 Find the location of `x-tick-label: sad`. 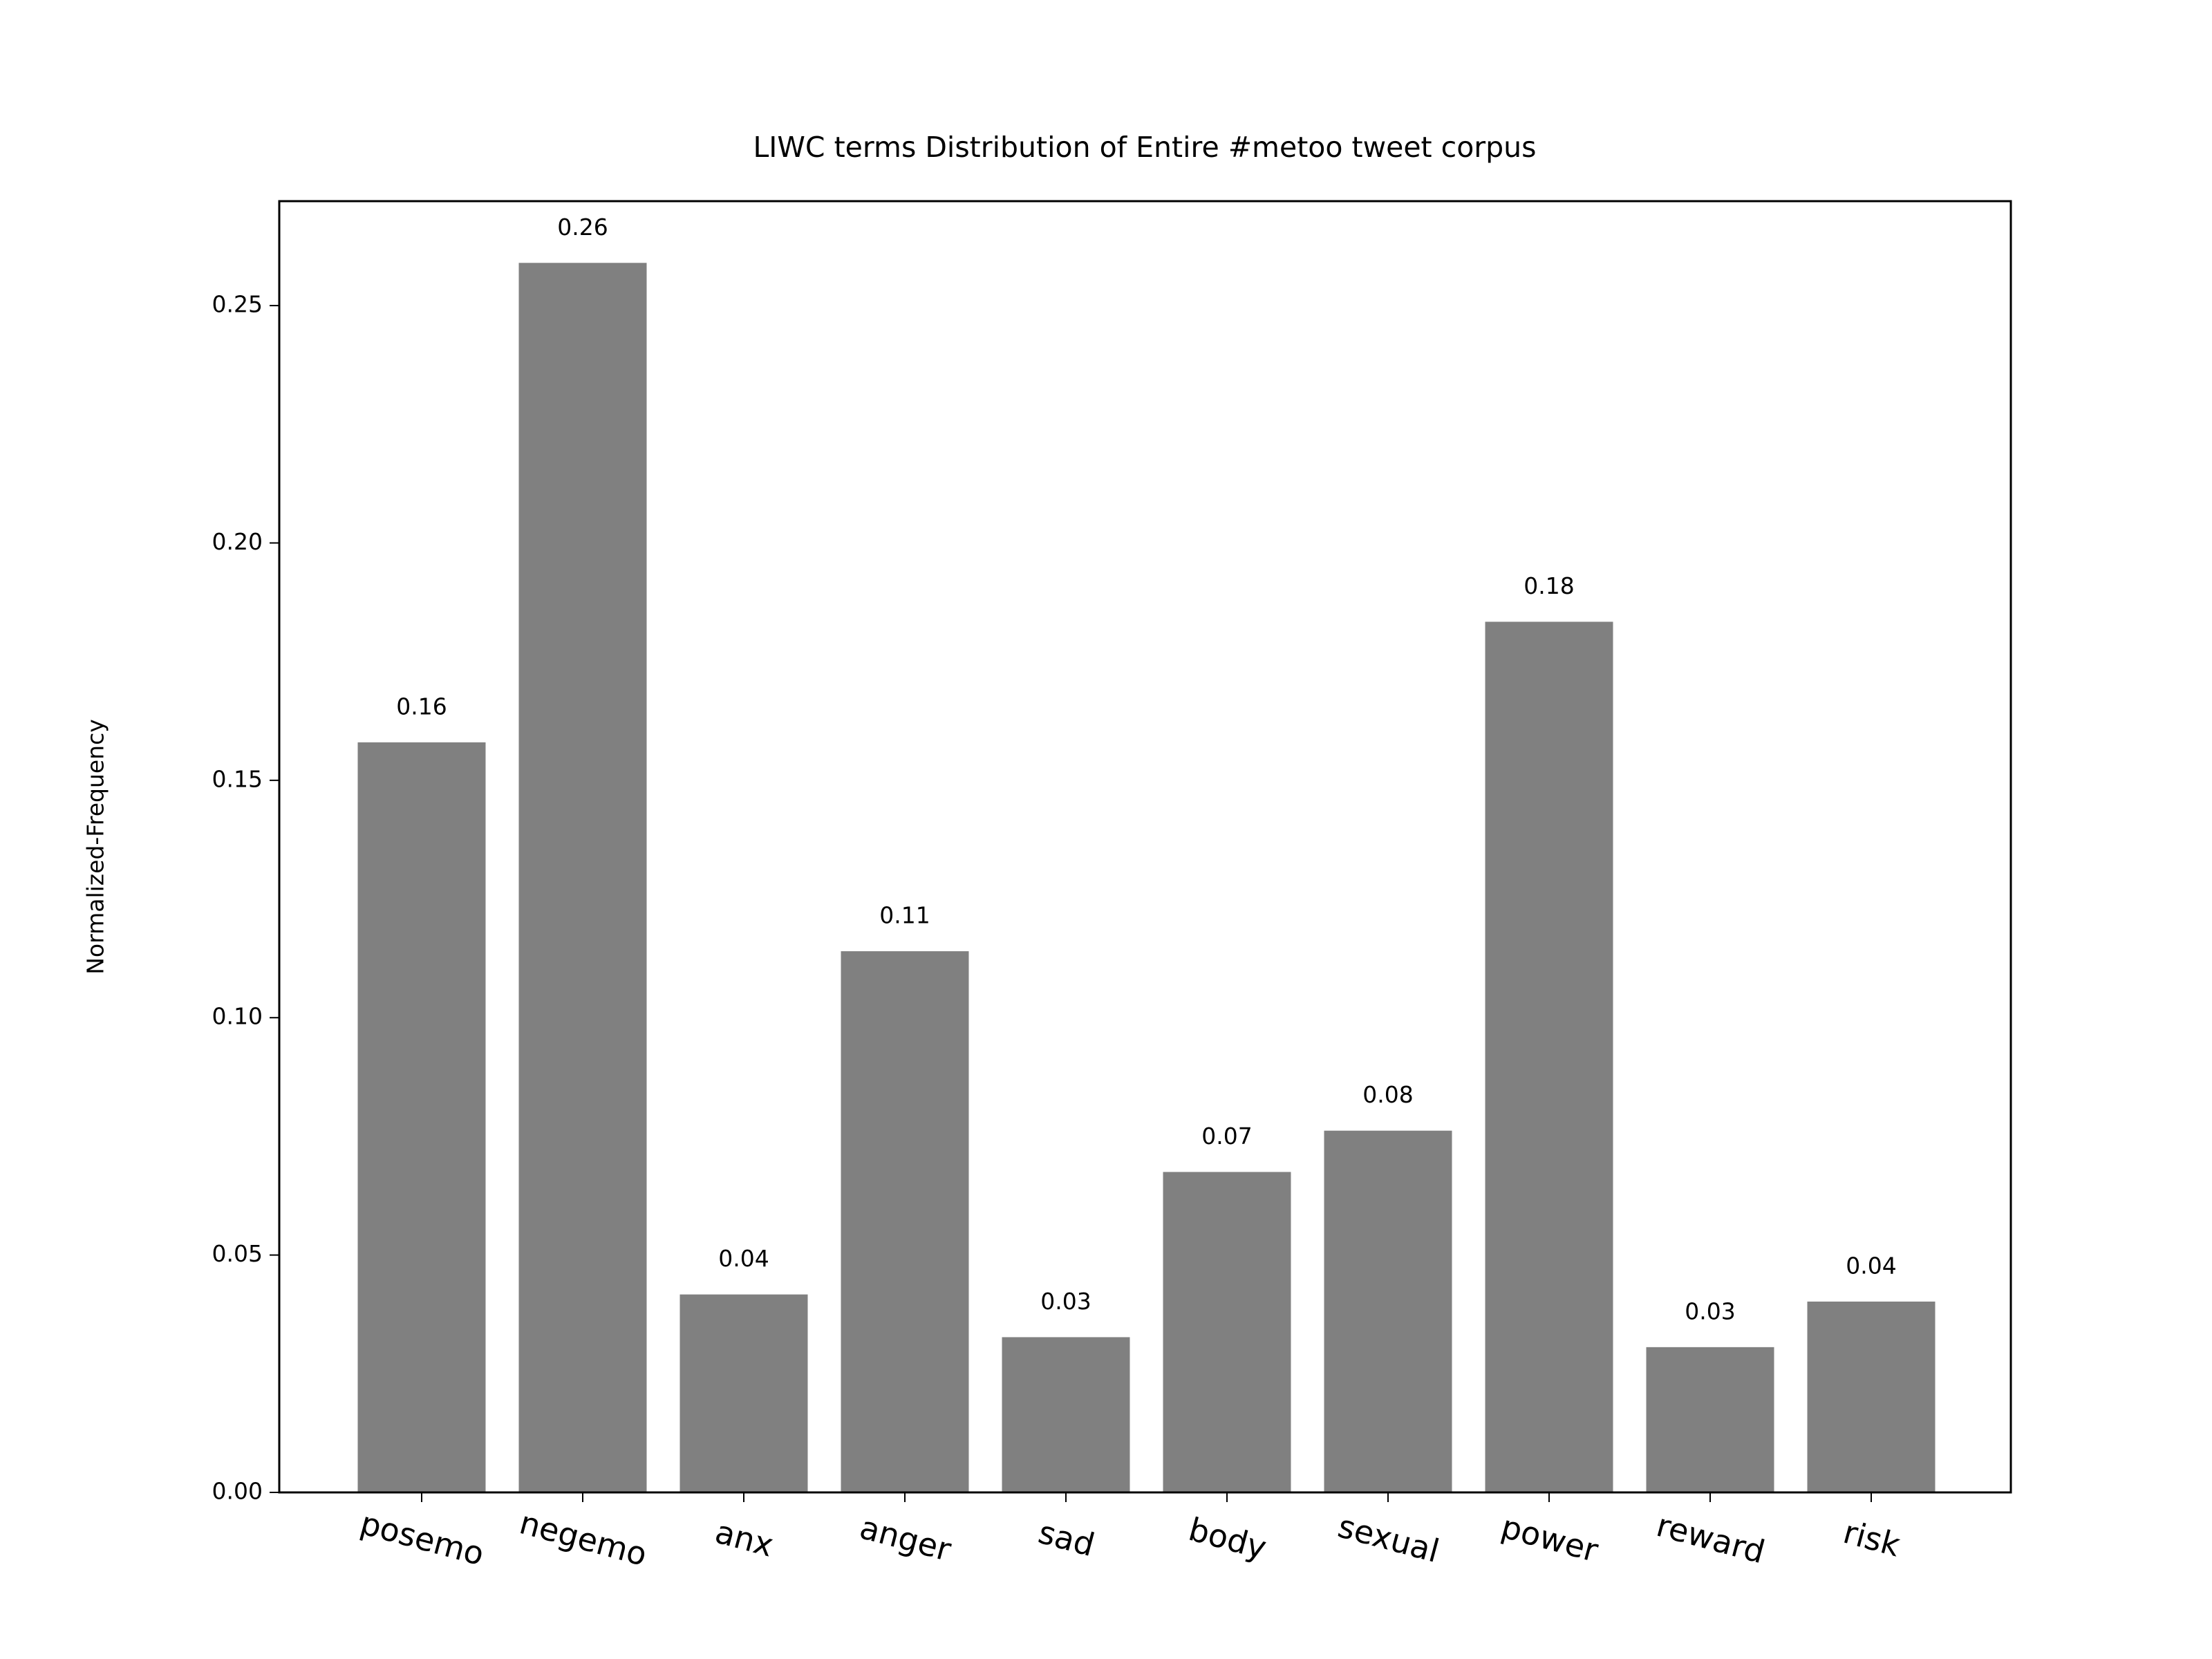

x-tick-label: sad is located at coordinates (1067, 1539).